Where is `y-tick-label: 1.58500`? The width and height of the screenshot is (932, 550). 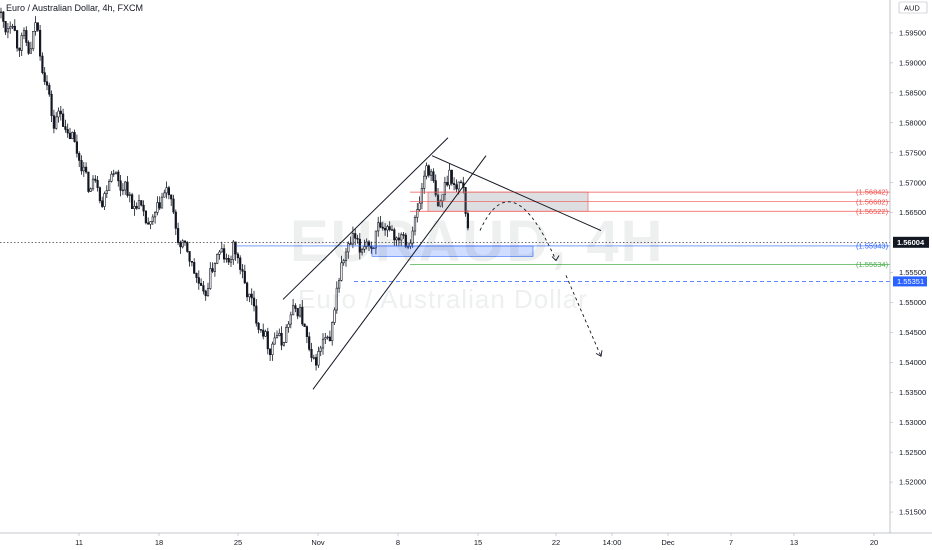 y-tick-label: 1.58500 is located at coordinates (912, 92).